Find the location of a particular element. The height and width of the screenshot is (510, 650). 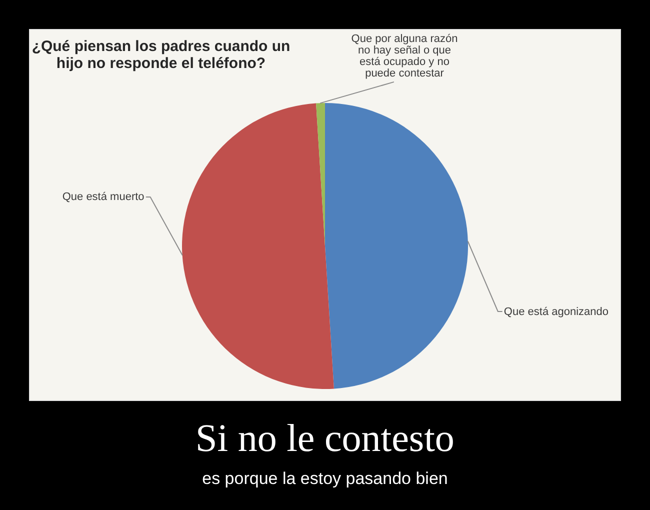

text: es porque la estoy pasando bien is located at coordinates (325, 478).